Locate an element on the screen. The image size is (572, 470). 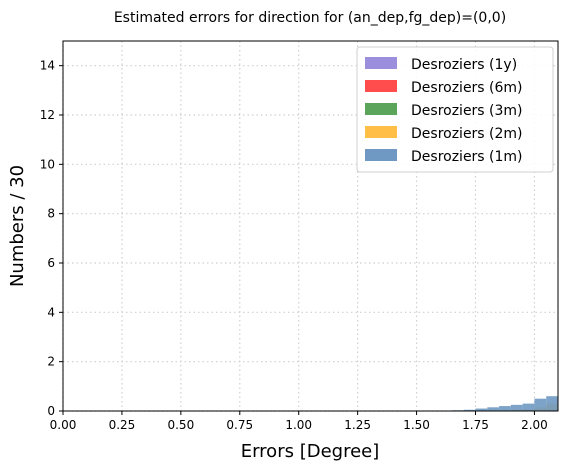
x-axis: 0.00 0.25 0.50 0.75 1.00 1.25 1.50 1.75 2.00 is located at coordinates (299, 421).